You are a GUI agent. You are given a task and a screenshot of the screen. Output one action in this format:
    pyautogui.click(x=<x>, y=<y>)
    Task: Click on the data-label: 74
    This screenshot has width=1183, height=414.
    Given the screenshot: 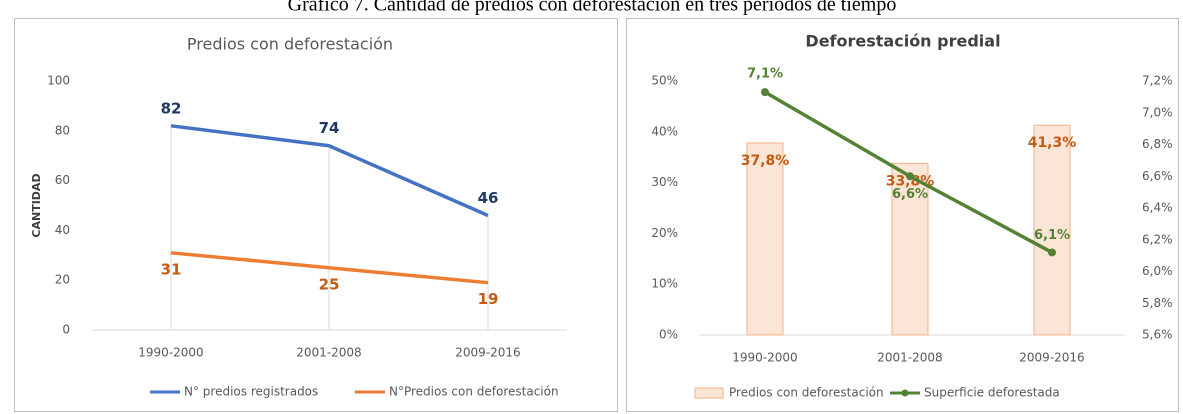 What is the action you would take?
    pyautogui.click(x=329, y=128)
    